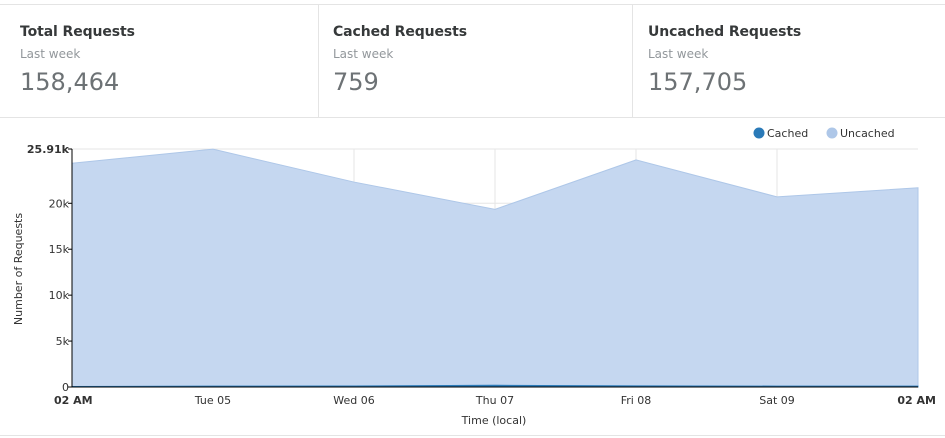 This screenshot has height=438, width=945. Describe the element at coordinates (867, 133) in the screenshot. I see `legend-label-uncached: Uncached` at that location.